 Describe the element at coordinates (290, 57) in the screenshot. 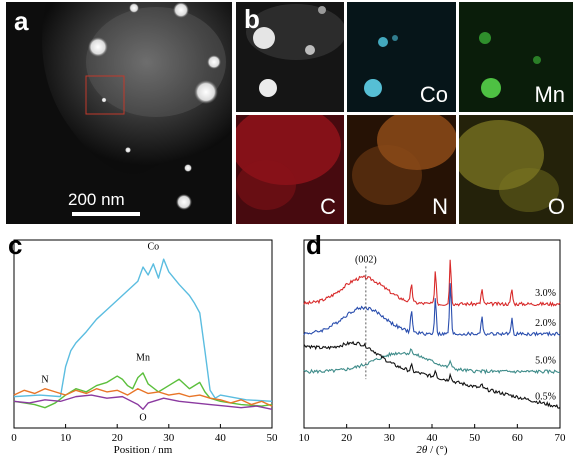

I see `map-haadf: b` at that location.